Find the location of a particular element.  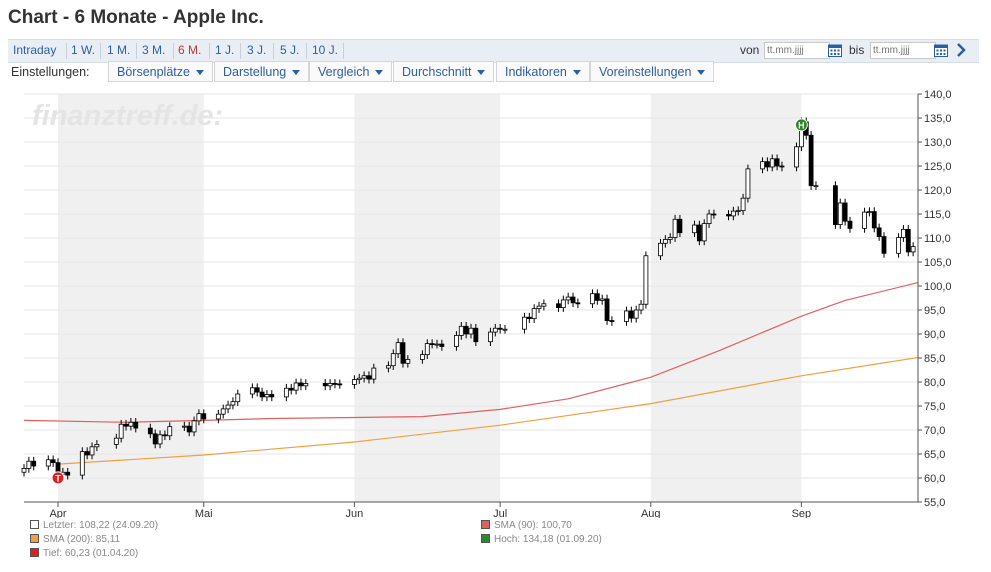

tab-5y: 5 J. is located at coordinates (290, 50).